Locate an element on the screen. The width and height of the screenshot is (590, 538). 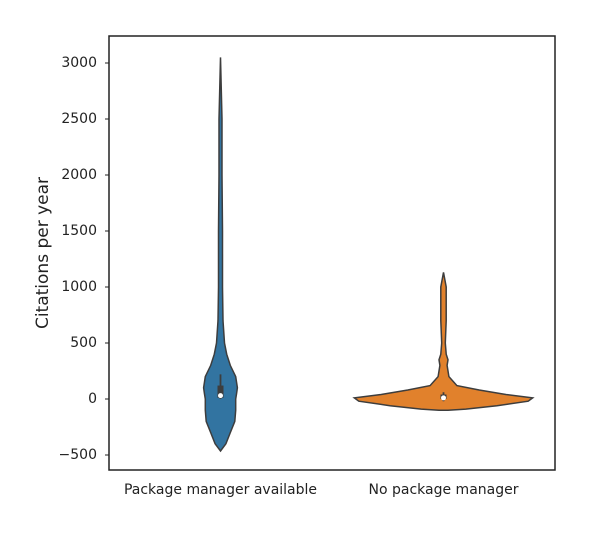
y-axis-label: Citations per year is located at coordinates (43, 253).